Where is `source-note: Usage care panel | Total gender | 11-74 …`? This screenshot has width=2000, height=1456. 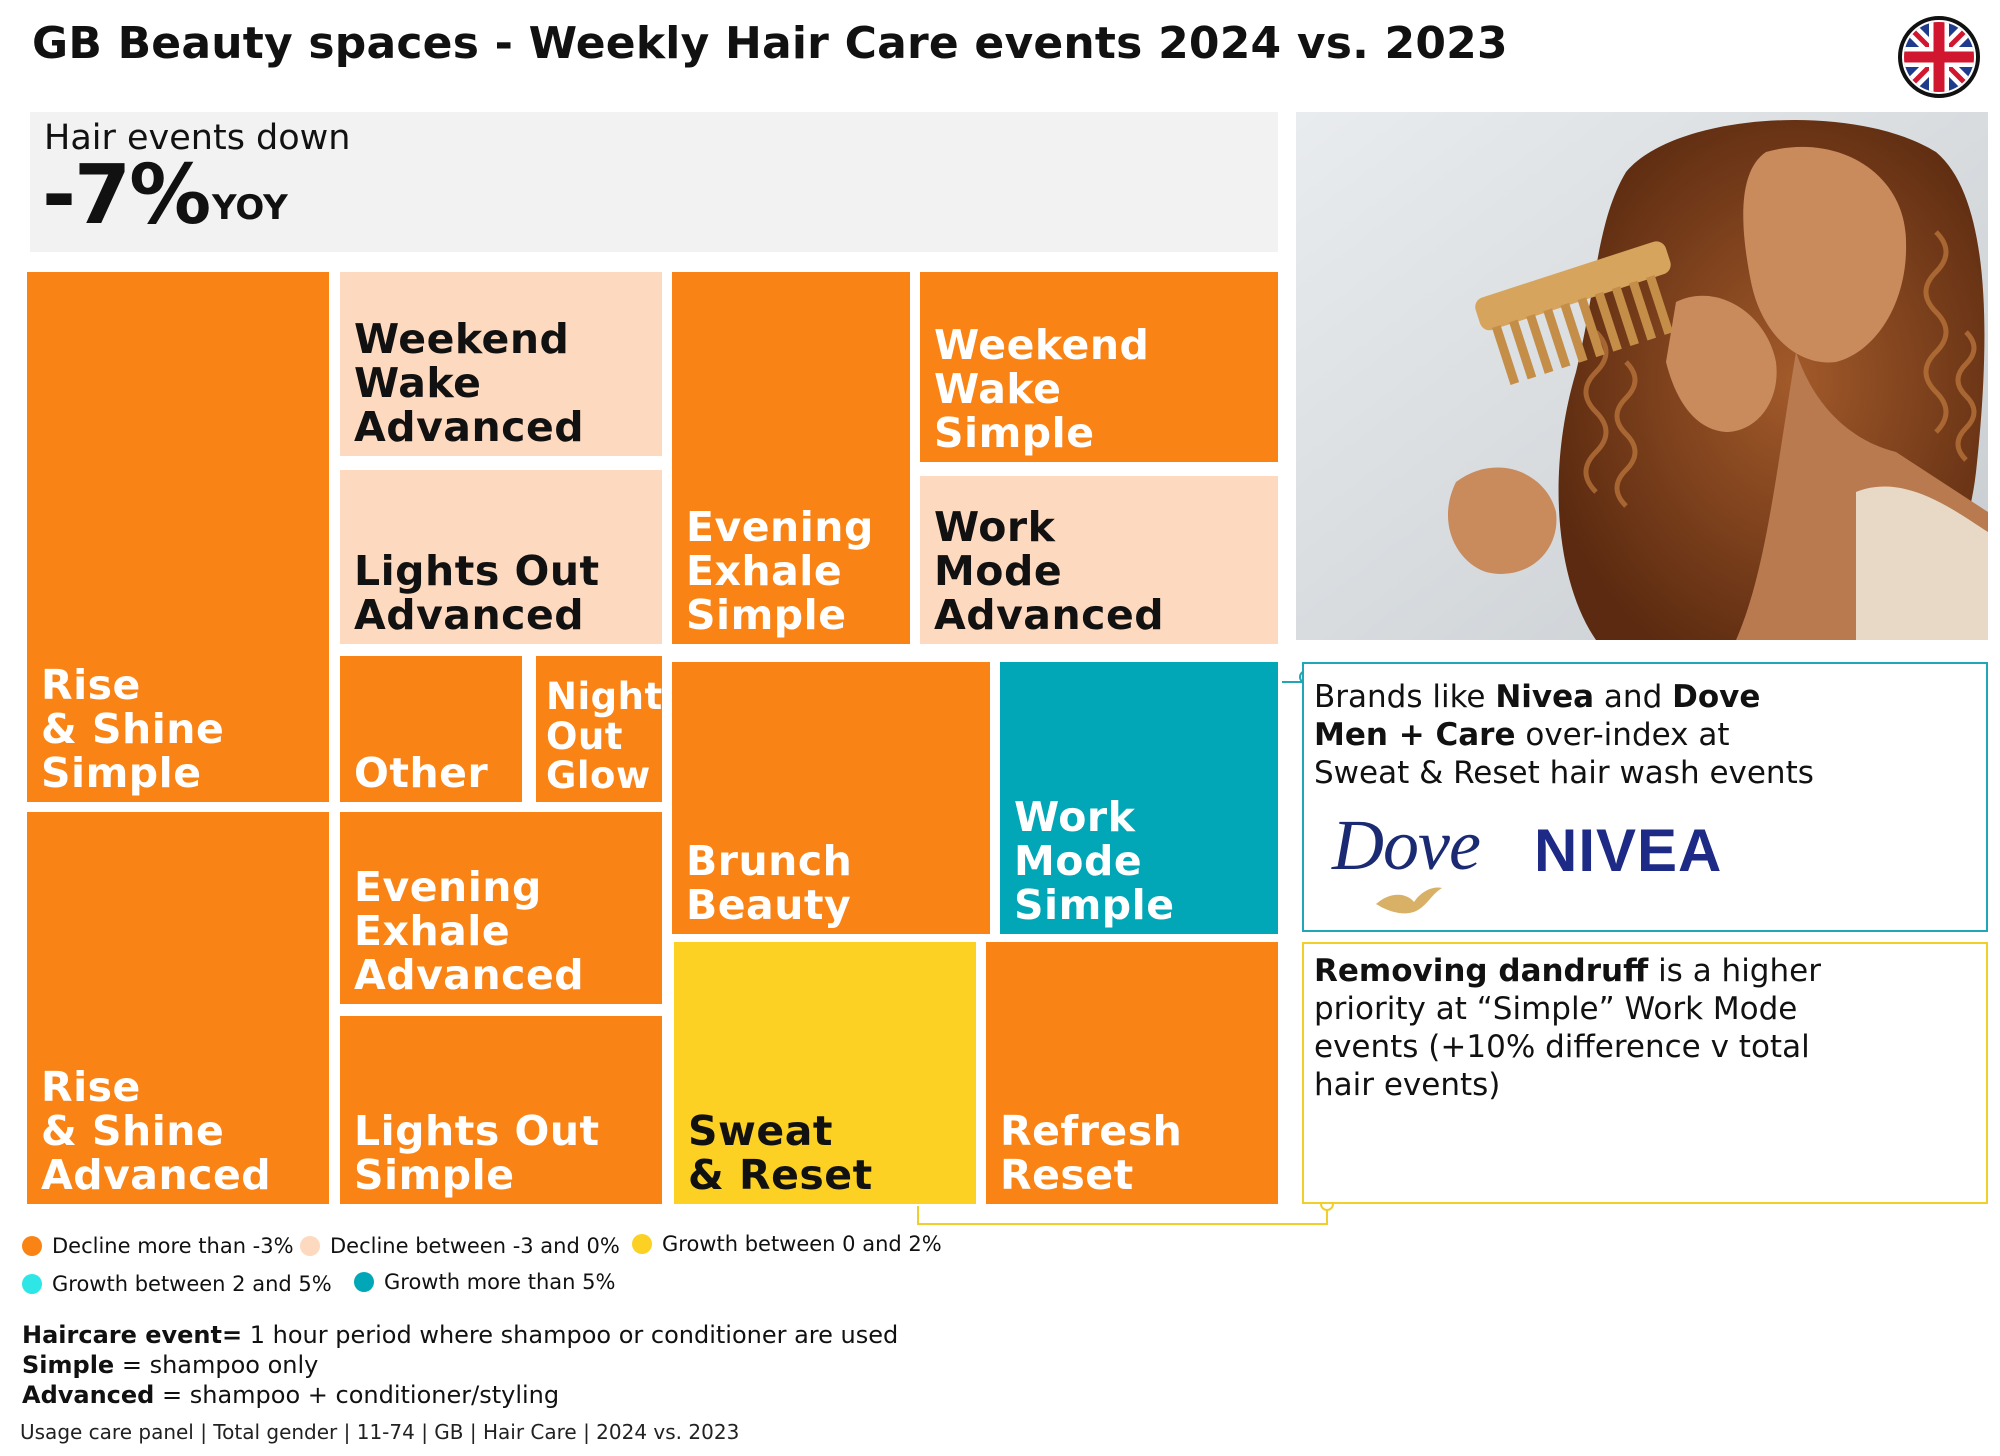 source-note: Usage care panel | Total gender | 11-74 … is located at coordinates (380, 1432).